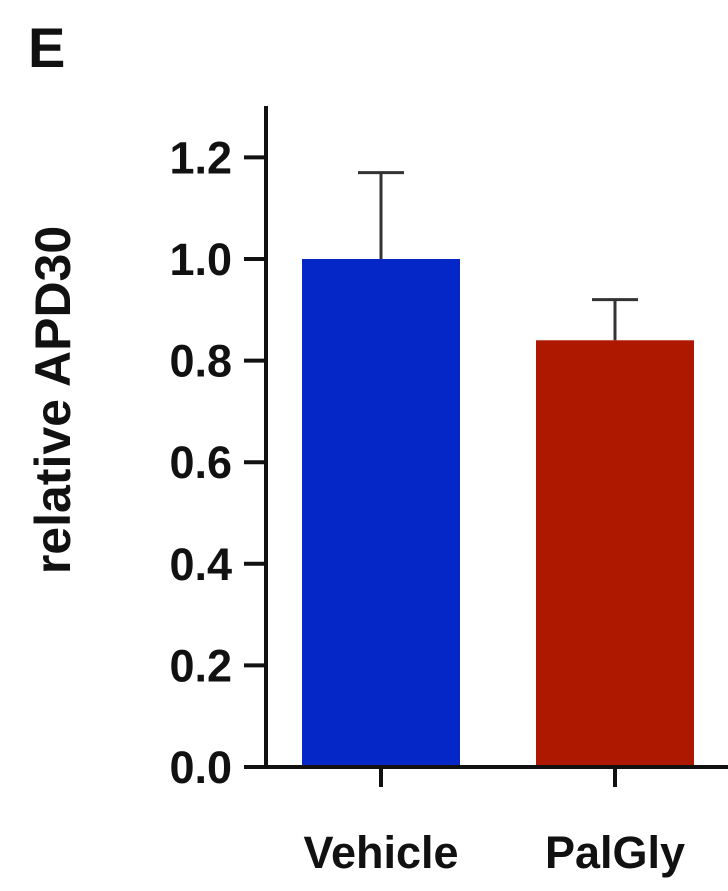 Image resolution: width=728 pixels, height=891 pixels. Describe the element at coordinates (200, 462) in the screenshot. I see `y-tick-label: 0.6` at that location.